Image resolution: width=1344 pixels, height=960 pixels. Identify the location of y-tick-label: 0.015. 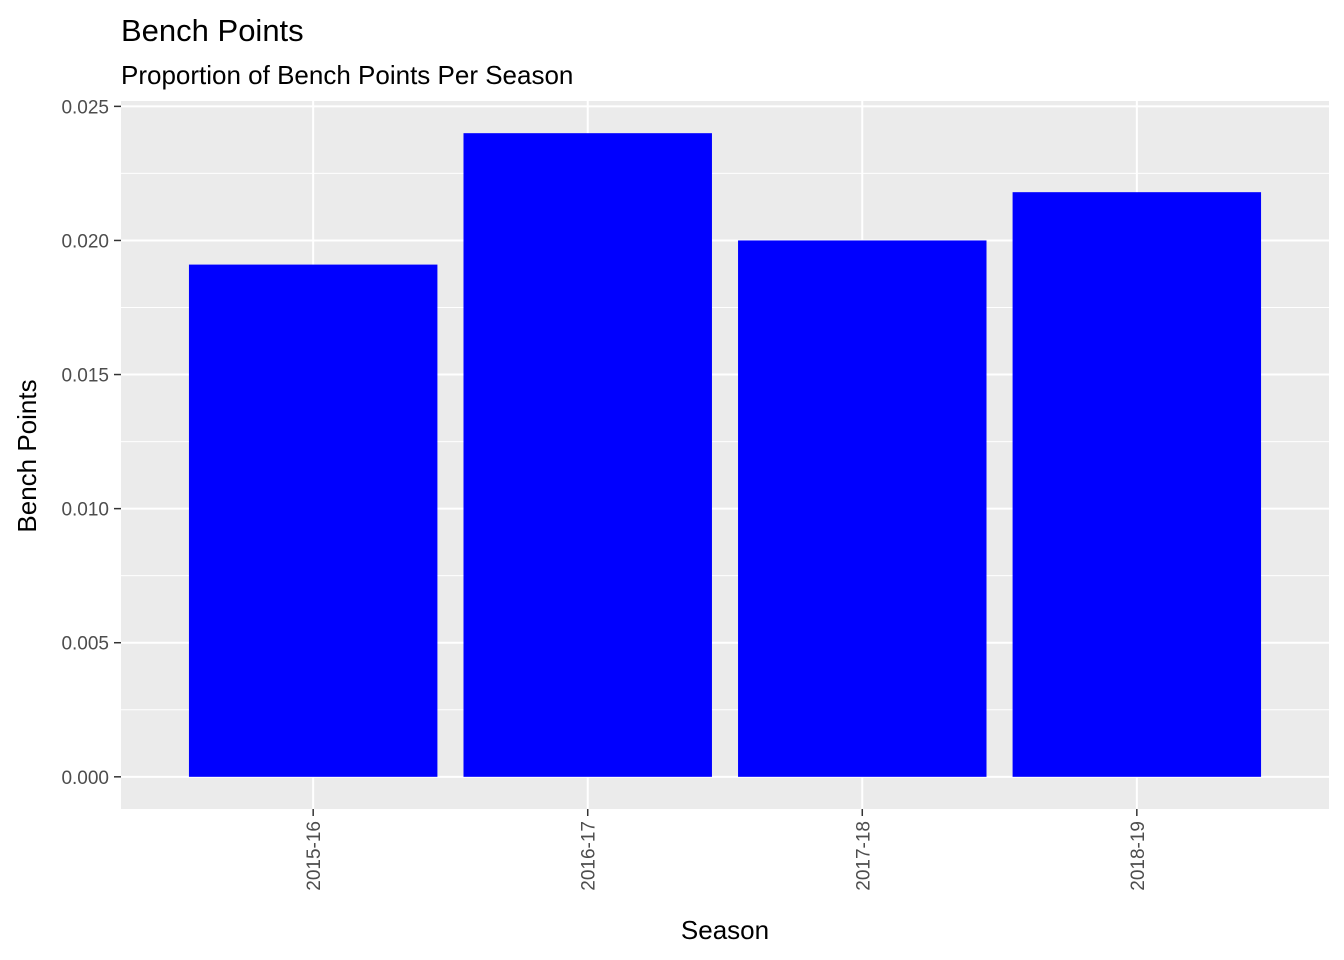
(85, 376).